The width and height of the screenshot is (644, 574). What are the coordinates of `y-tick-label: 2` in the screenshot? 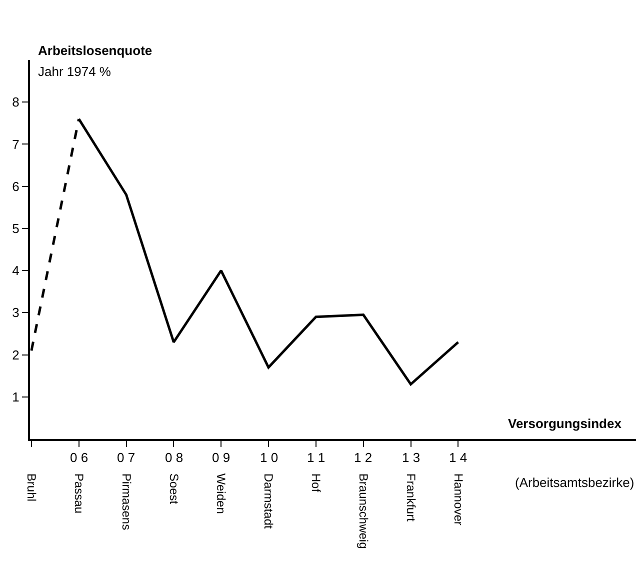 It's located at (16, 354).